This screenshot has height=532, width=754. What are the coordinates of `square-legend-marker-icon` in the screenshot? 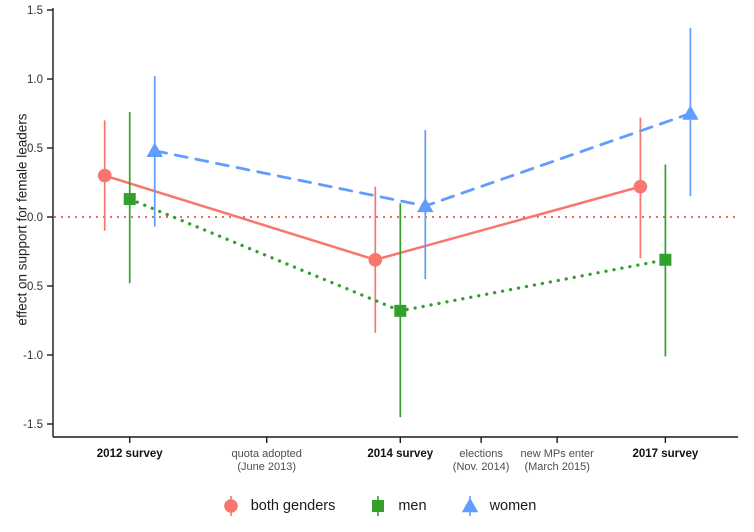 It's located at (378, 506).